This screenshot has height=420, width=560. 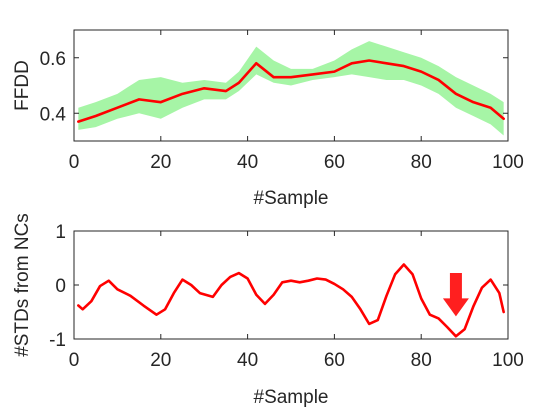 What do you see at coordinates (53, 114) in the screenshot?
I see `y-tick-label: 0.4` at bounding box center [53, 114].